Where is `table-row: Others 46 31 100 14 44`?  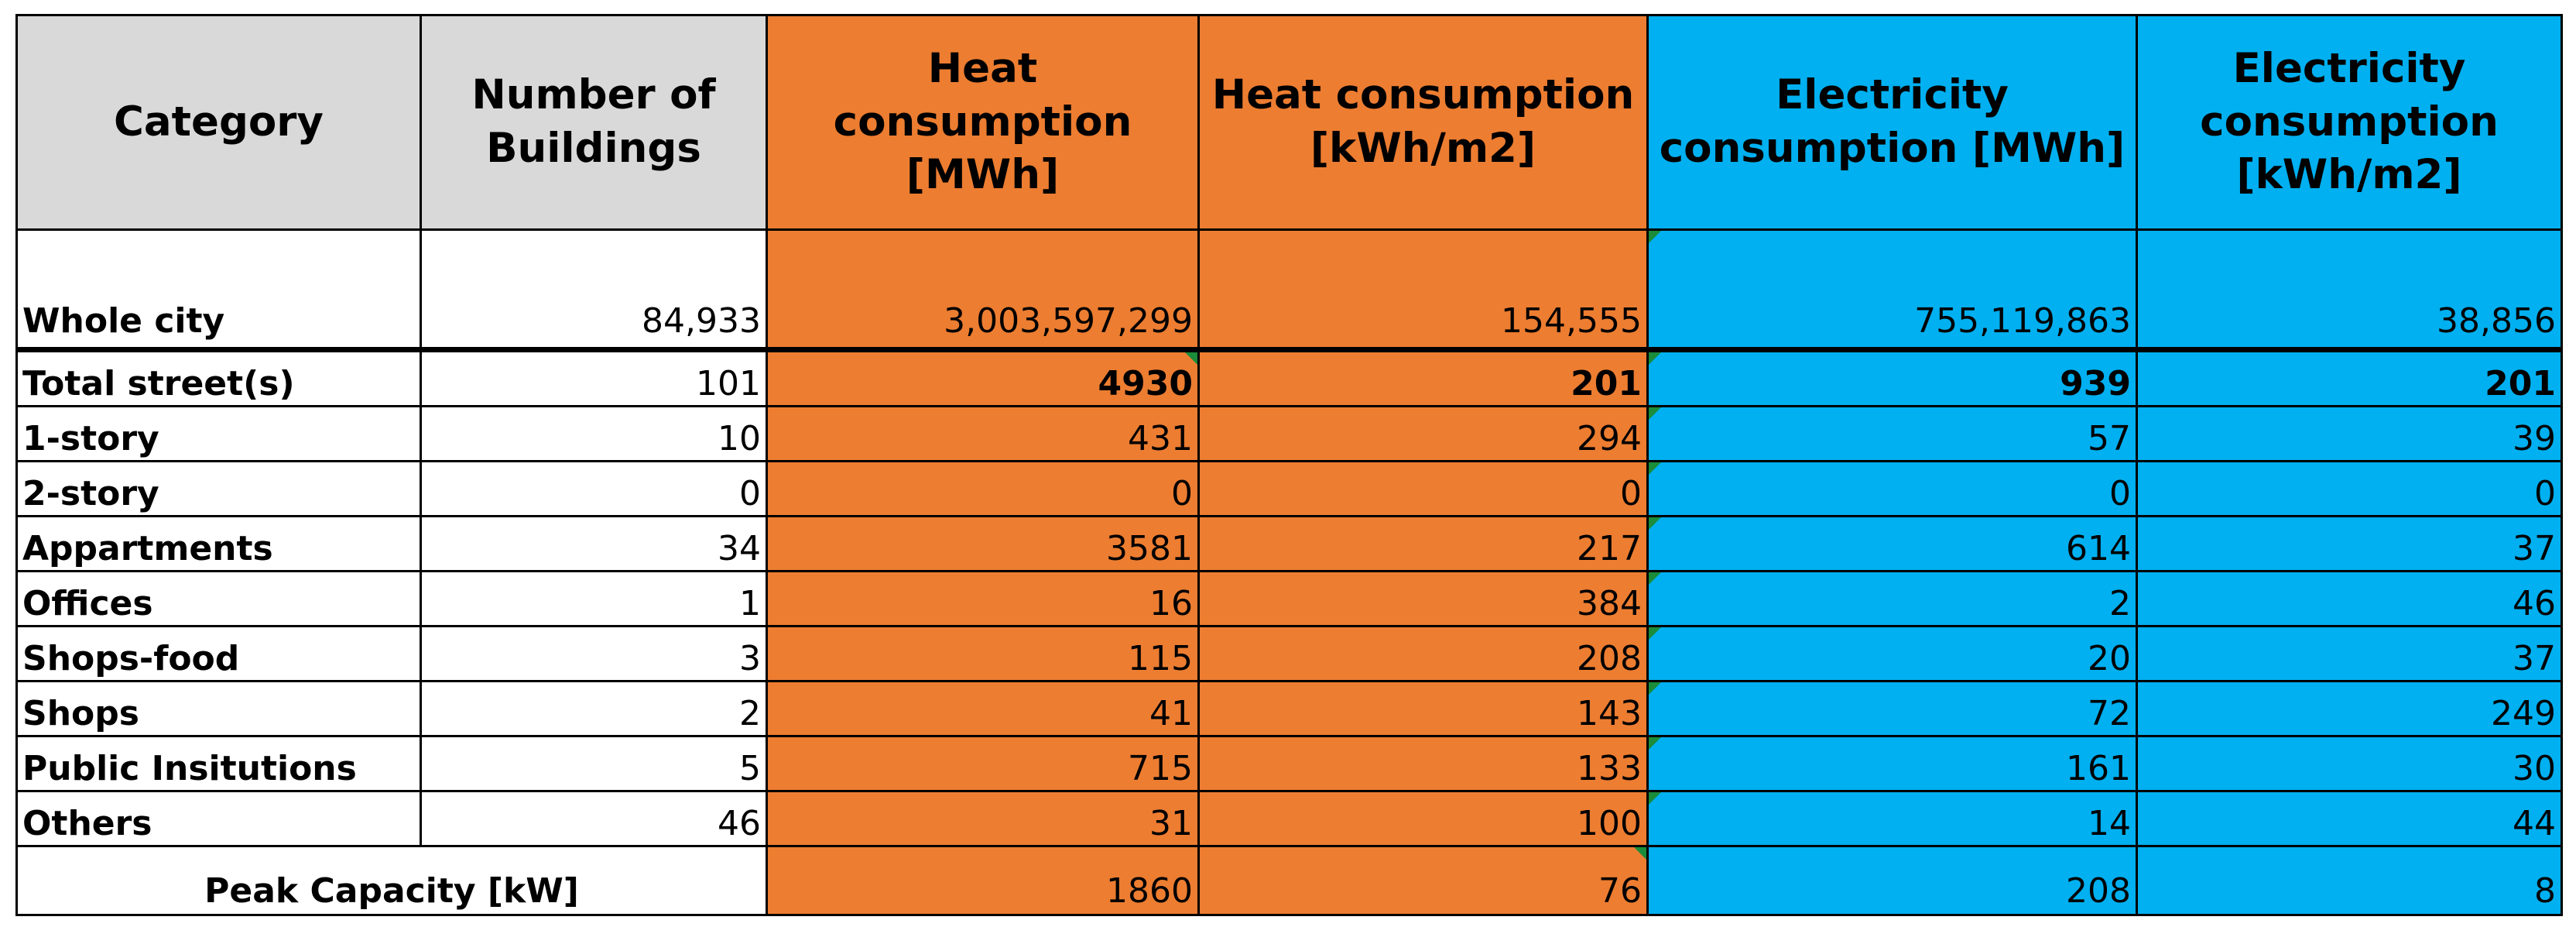 table-row: Others 46 31 100 14 44 is located at coordinates (1289, 818).